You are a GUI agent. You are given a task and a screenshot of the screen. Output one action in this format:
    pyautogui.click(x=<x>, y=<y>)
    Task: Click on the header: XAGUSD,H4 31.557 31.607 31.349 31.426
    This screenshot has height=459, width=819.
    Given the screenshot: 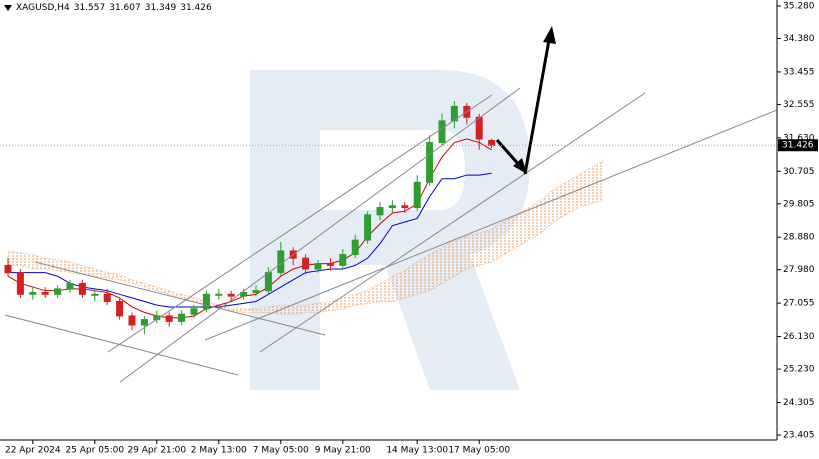 What is the action you would take?
    pyautogui.click(x=108, y=8)
    